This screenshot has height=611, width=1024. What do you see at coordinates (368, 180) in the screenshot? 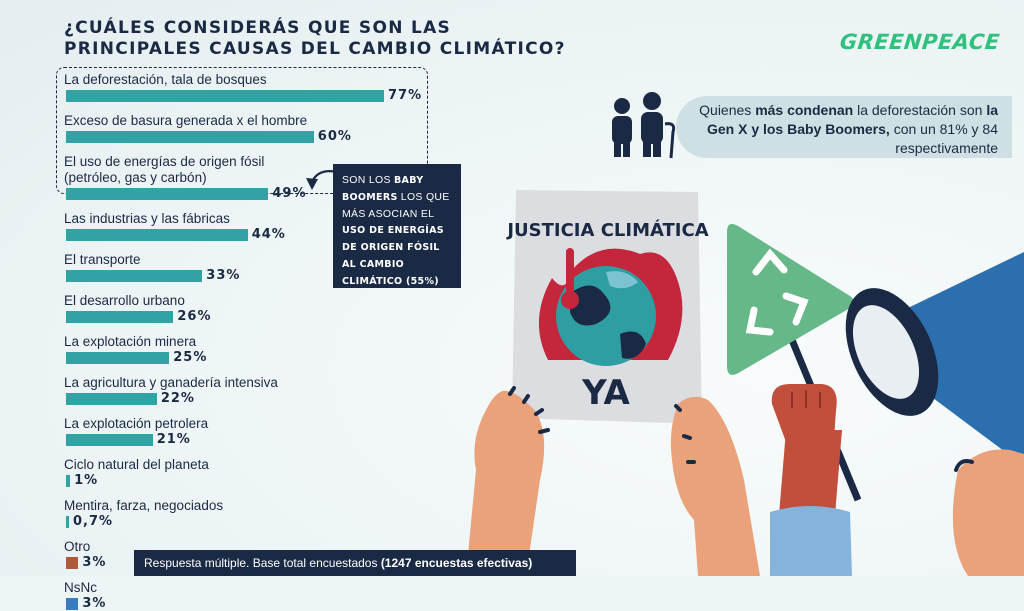
I see `callout-text-1: SON LOS` at bounding box center [368, 180].